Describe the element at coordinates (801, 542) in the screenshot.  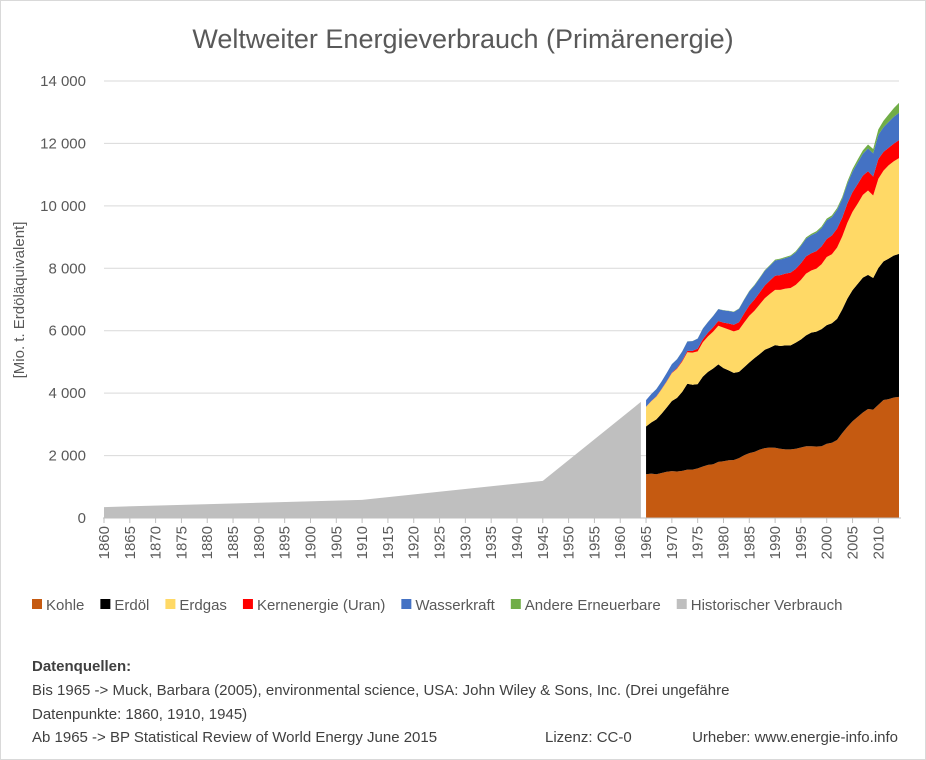
I see `x-tick-label: 1995` at that location.